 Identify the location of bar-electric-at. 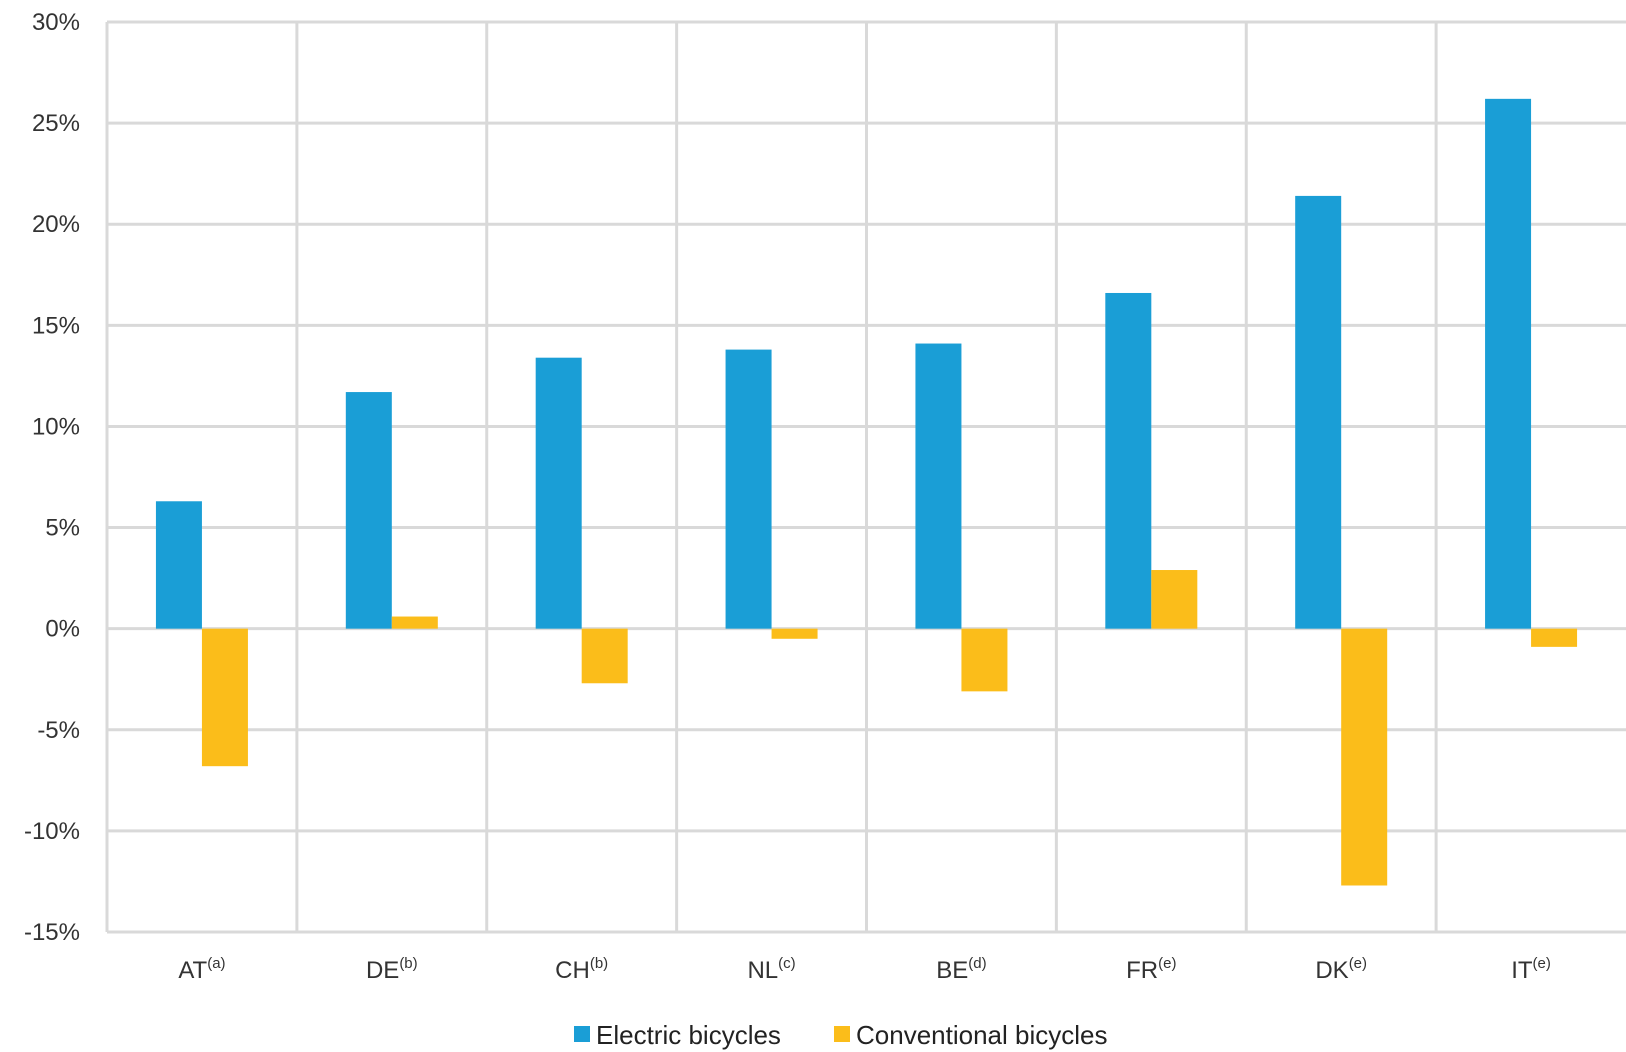
(178, 565).